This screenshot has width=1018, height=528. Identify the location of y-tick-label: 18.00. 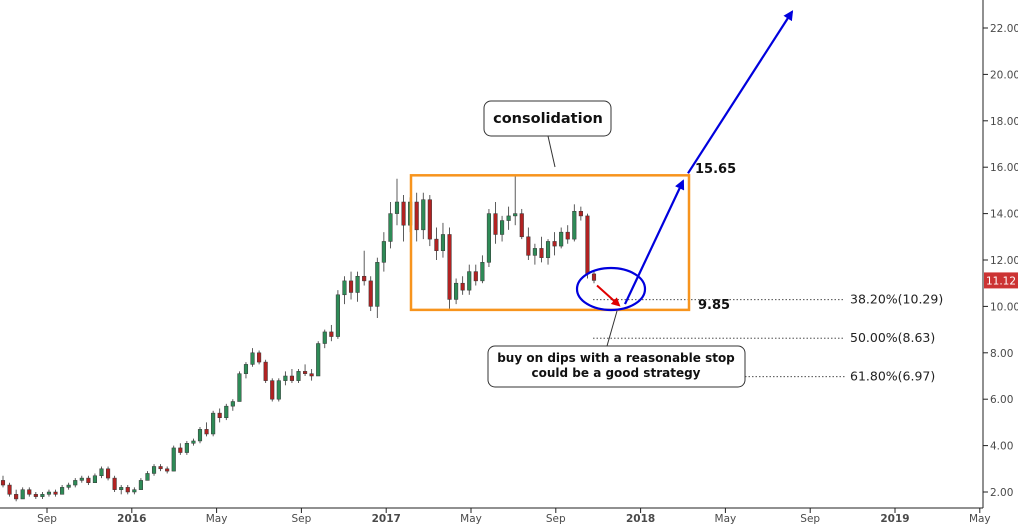
(1004, 122).